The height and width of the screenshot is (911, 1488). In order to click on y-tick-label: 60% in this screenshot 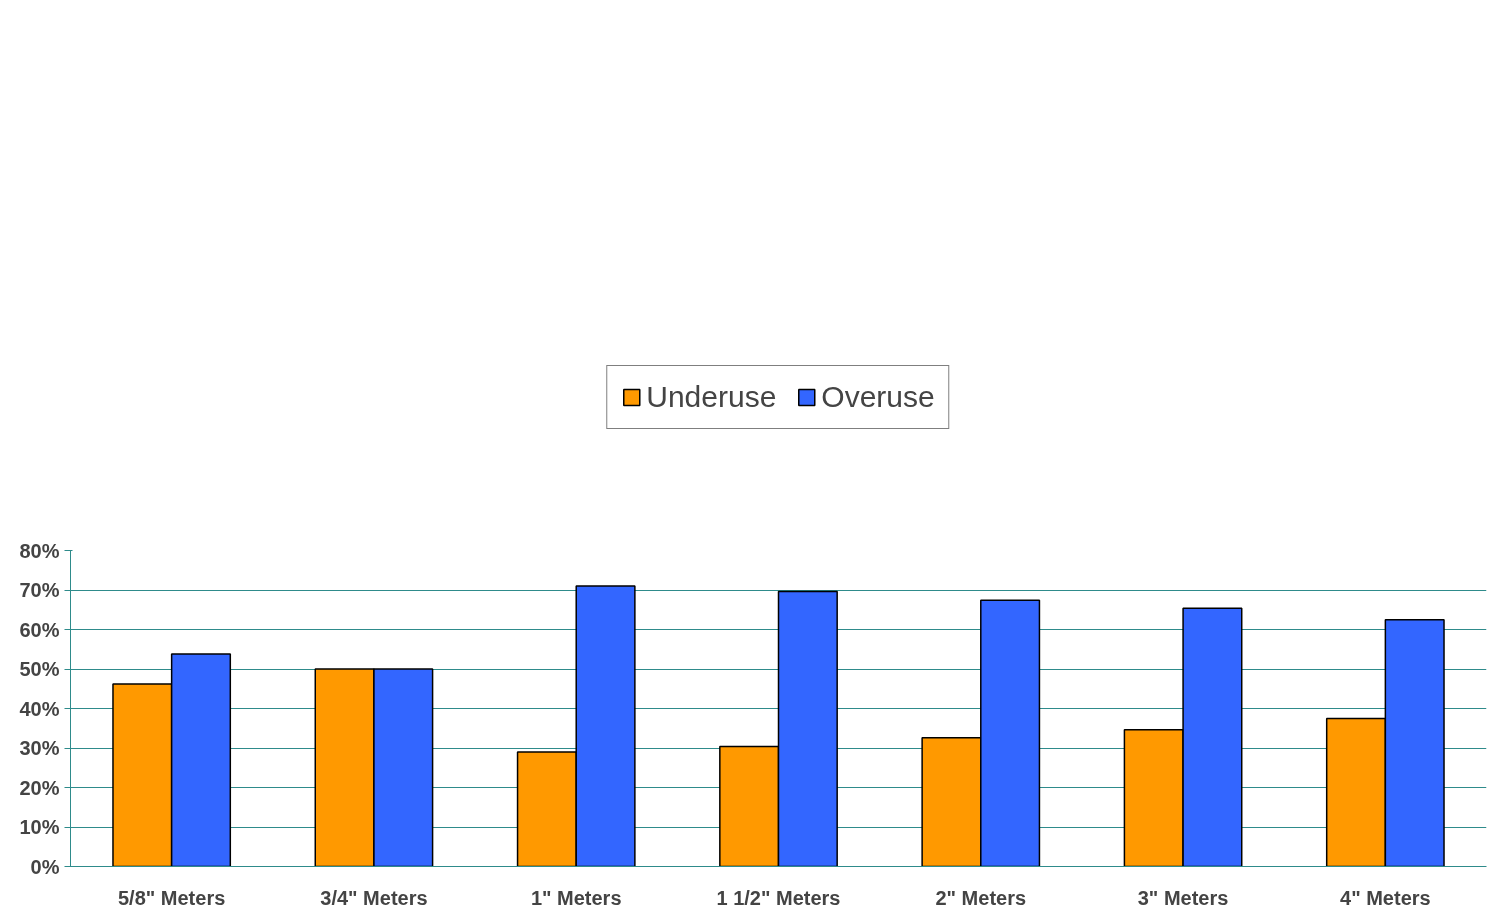, I will do `click(39, 629)`.